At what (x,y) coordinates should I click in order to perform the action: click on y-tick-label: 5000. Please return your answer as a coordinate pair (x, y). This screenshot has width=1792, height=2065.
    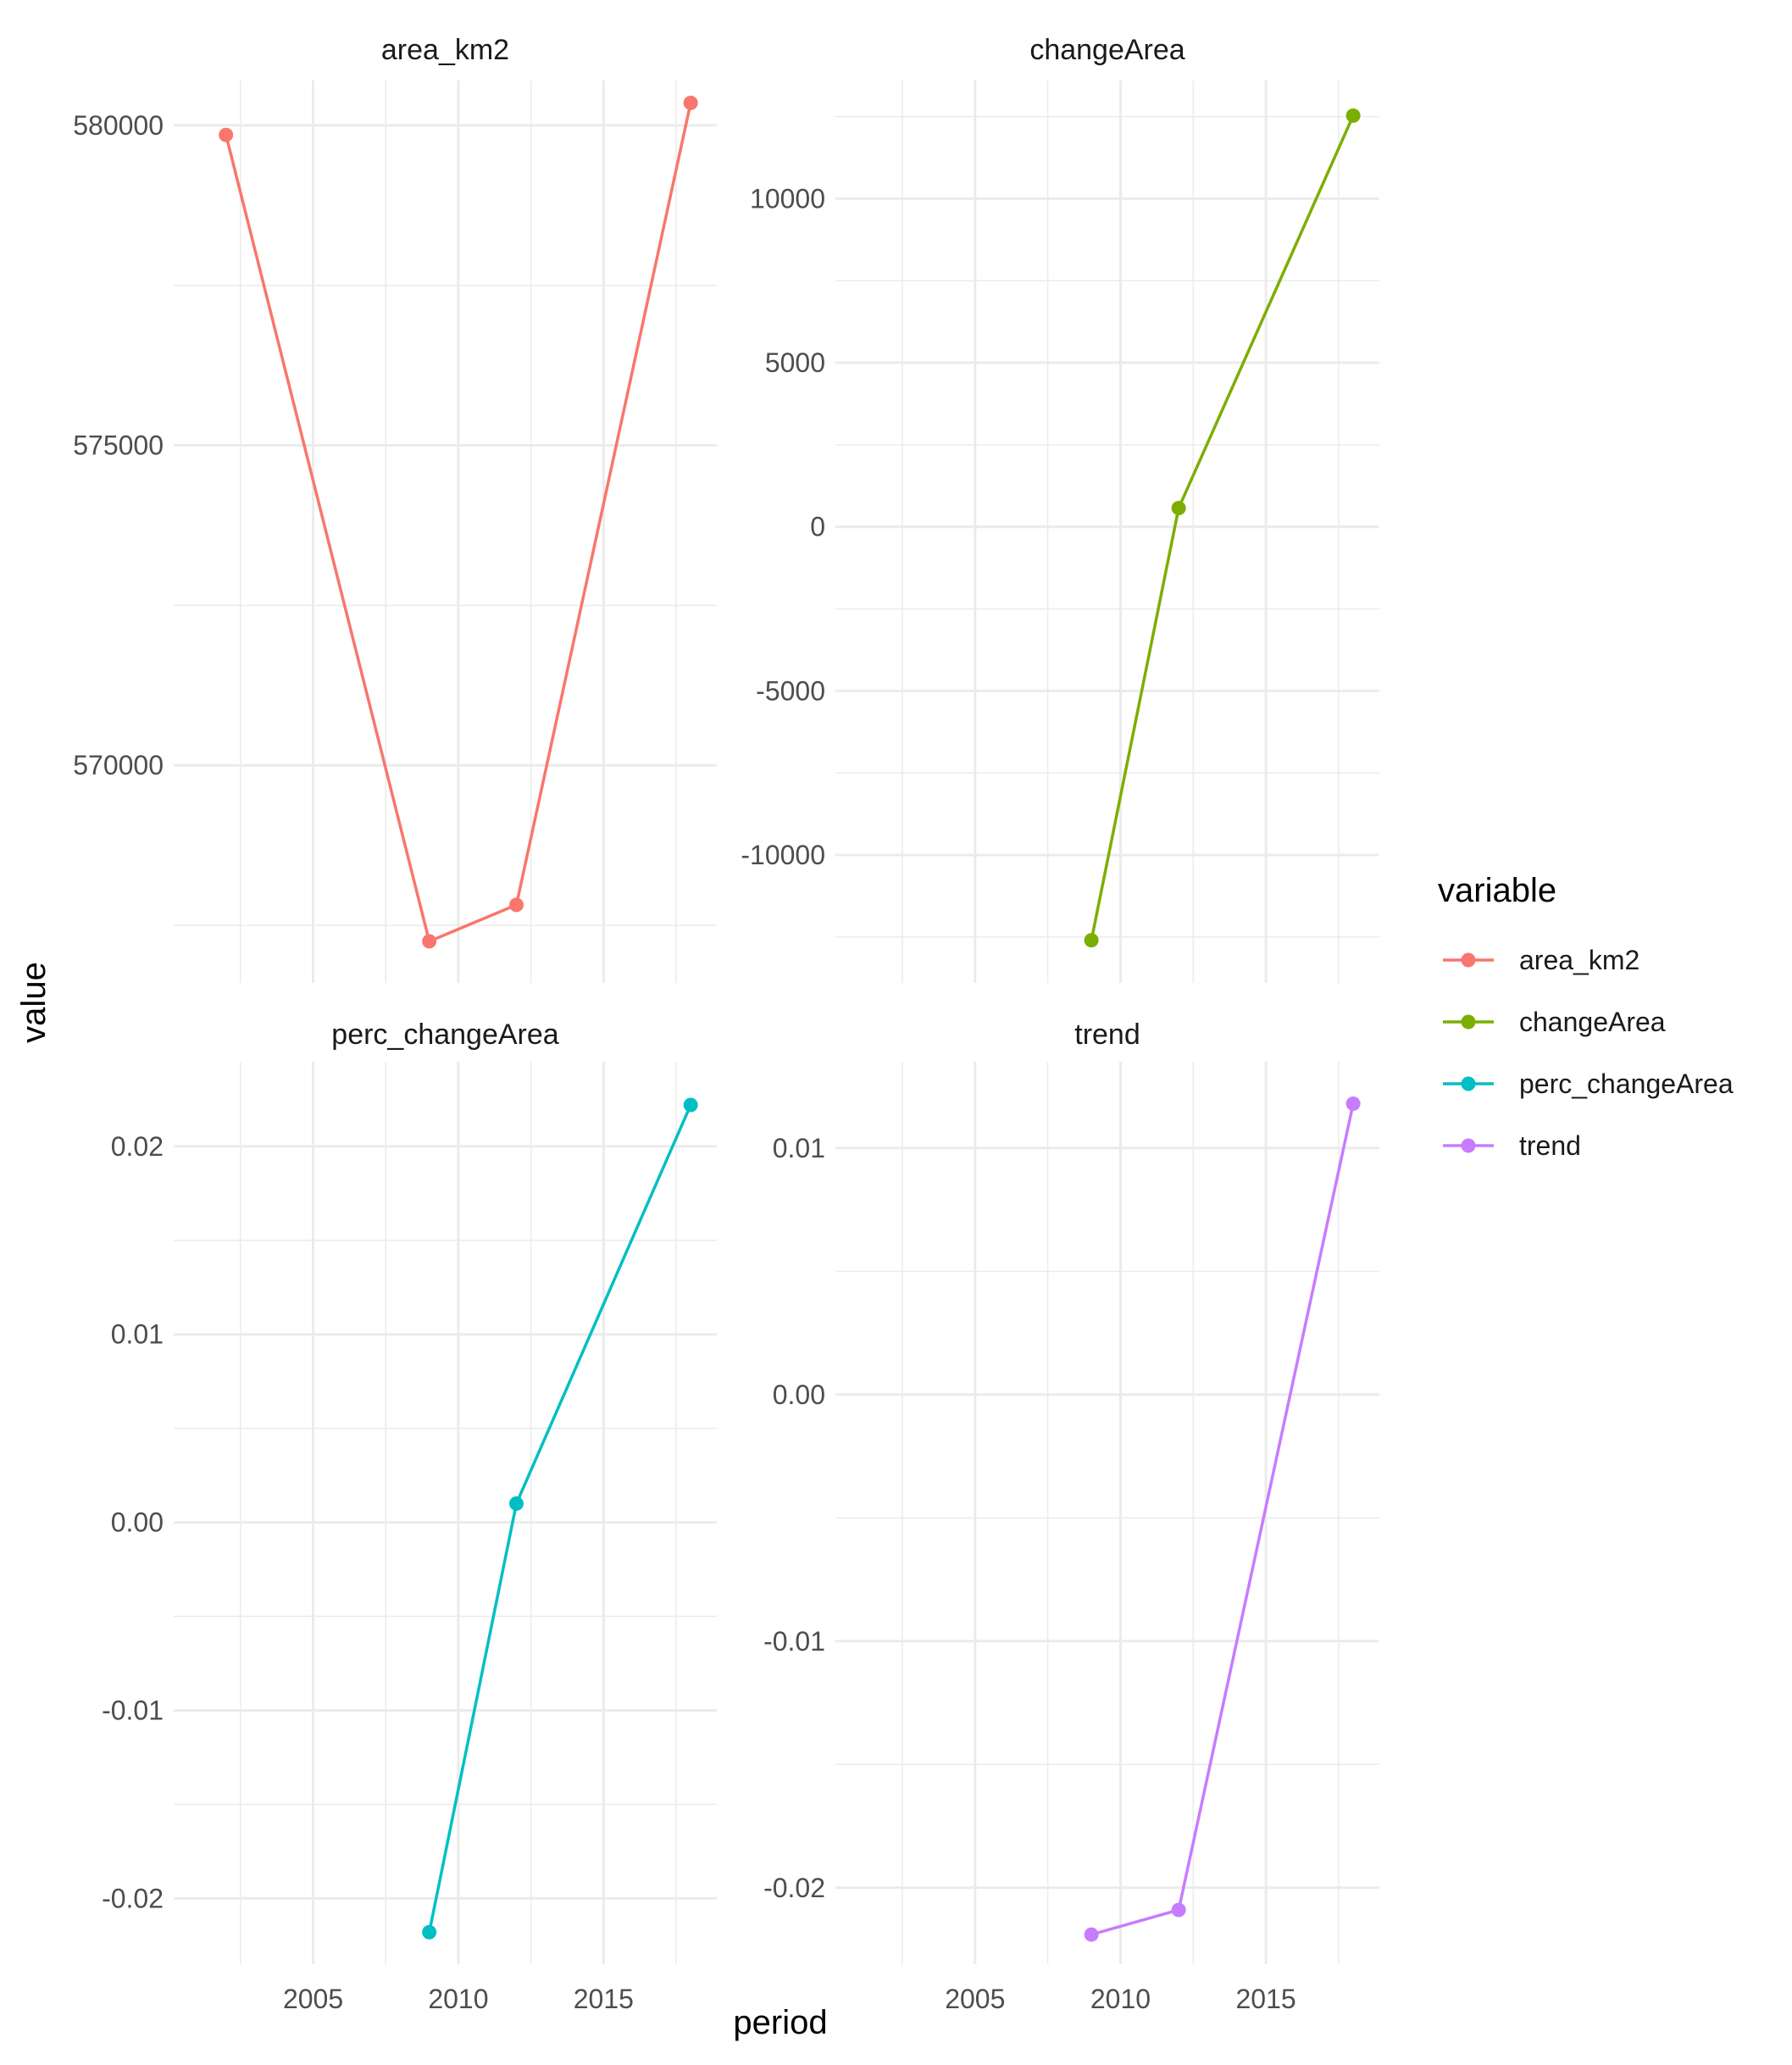
    Looking at the image, I should click on (795, 362).